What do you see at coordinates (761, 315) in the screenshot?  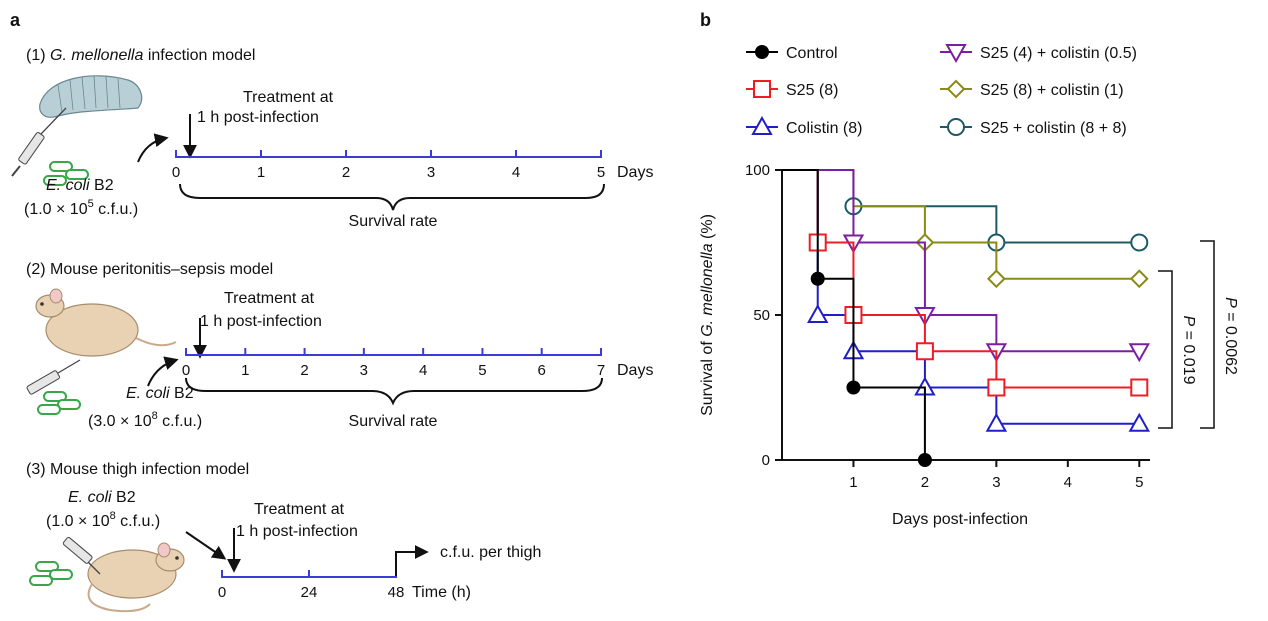 I see `y-tick-label: 50` at bounding box center [761, 315].